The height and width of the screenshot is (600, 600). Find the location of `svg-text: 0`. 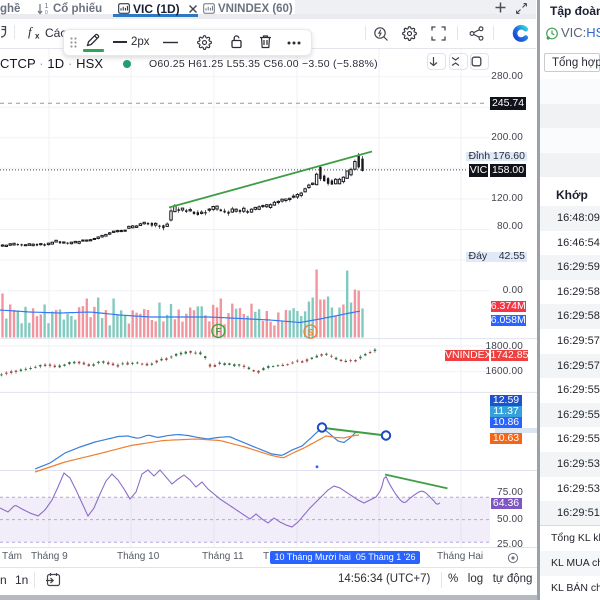

svg-text: 0 is located at coordinates (46, 12).